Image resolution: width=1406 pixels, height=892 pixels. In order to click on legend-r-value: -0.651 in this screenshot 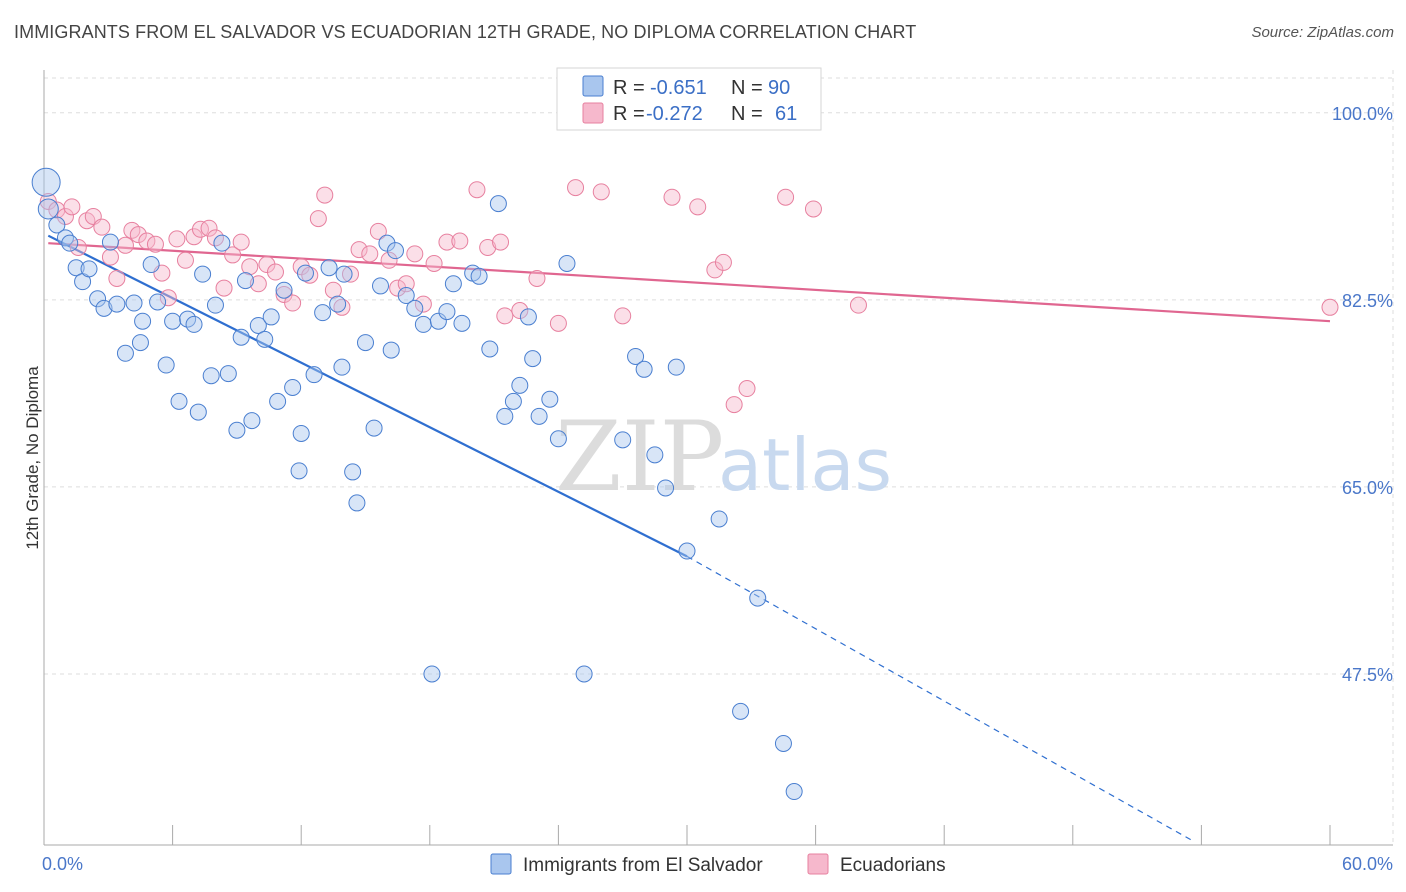, I will do `click(678, 88)`.